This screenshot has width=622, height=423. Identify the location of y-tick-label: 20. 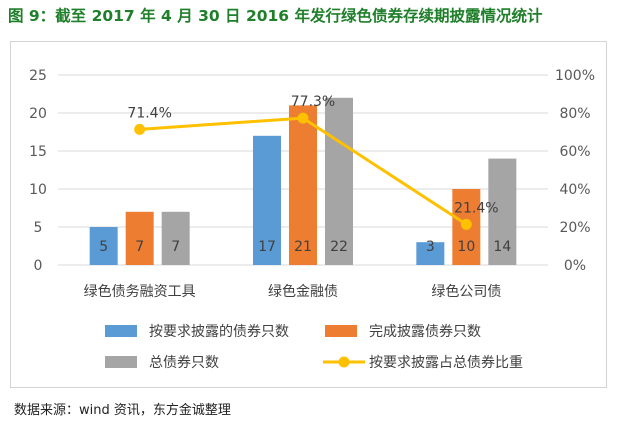
(38, 114).